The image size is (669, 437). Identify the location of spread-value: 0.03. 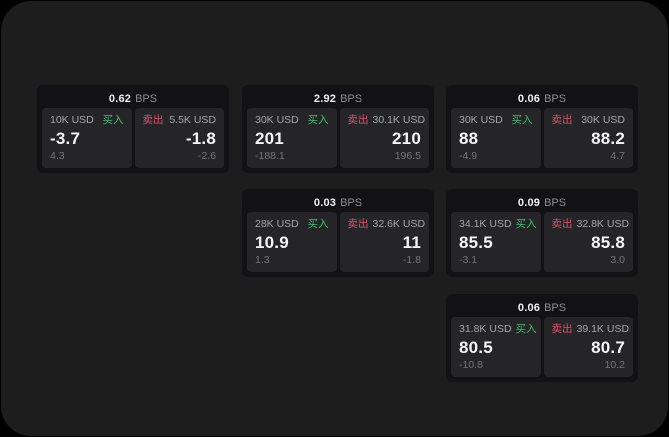
(325, 202).